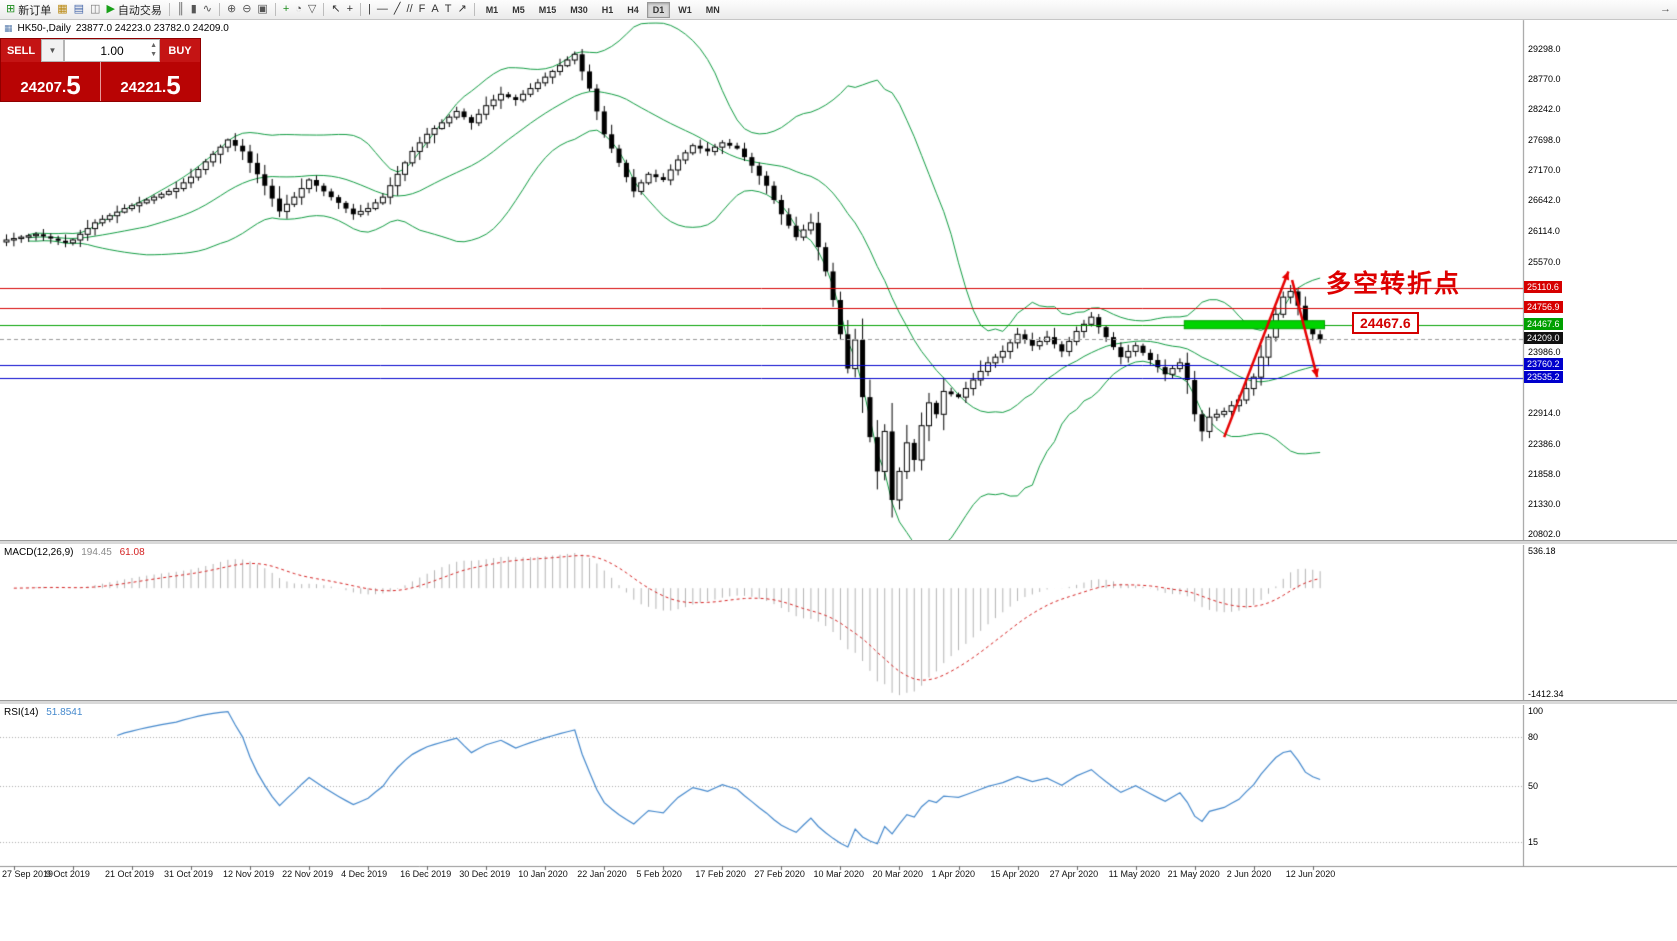 Image resolution: width=1677 pixels, height=941 pixels. I want to click on time-axis-label: 30 Dec 2019, so click(485, 874).